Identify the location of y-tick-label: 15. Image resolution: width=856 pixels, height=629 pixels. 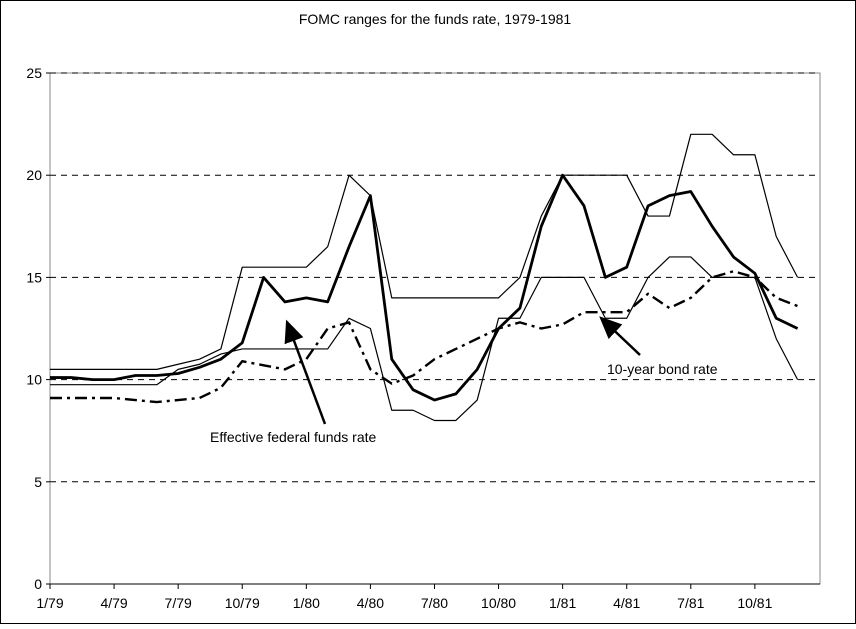
(34, 277).